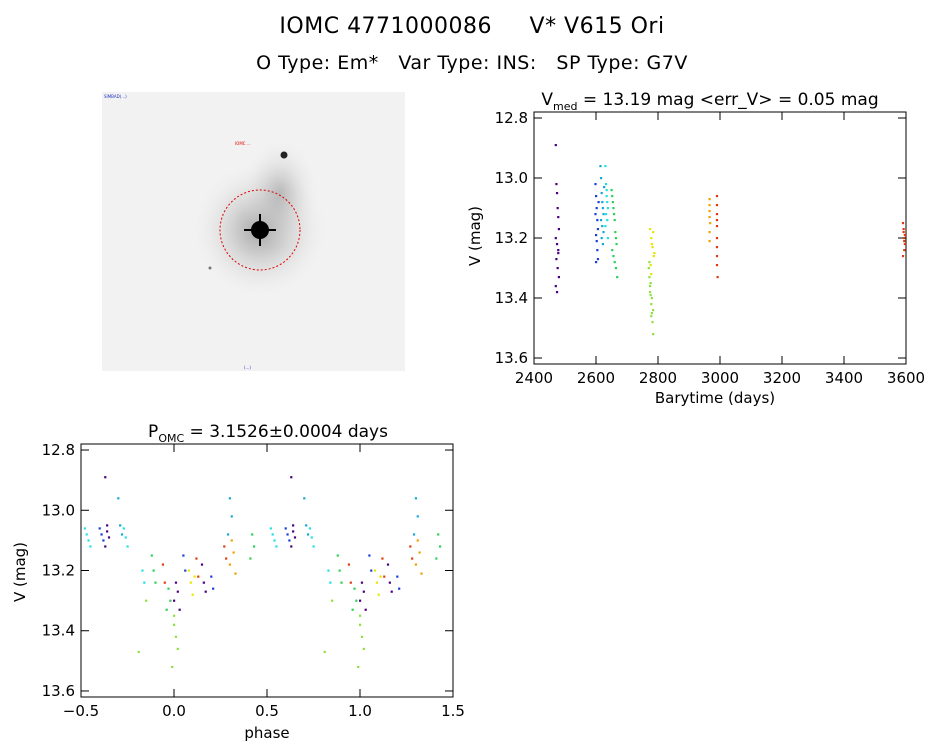 The width and height of the screenshot is (944, 747). I want to click on sky-image-panel: SIMBAD(...) IOMC ... (...), so click(253, 231).